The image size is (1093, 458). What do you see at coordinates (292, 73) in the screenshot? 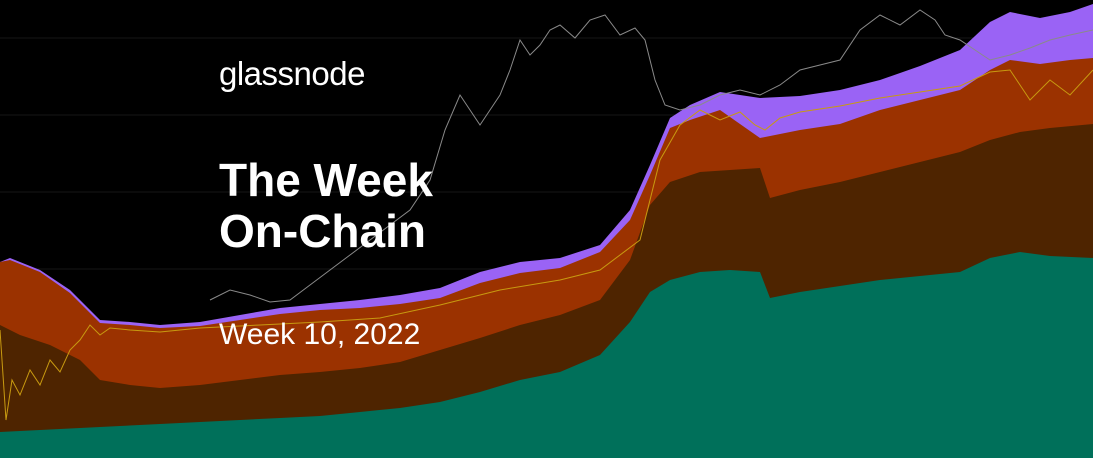
I see `brand-logo: glassnode` at bounding box center [292, 73].